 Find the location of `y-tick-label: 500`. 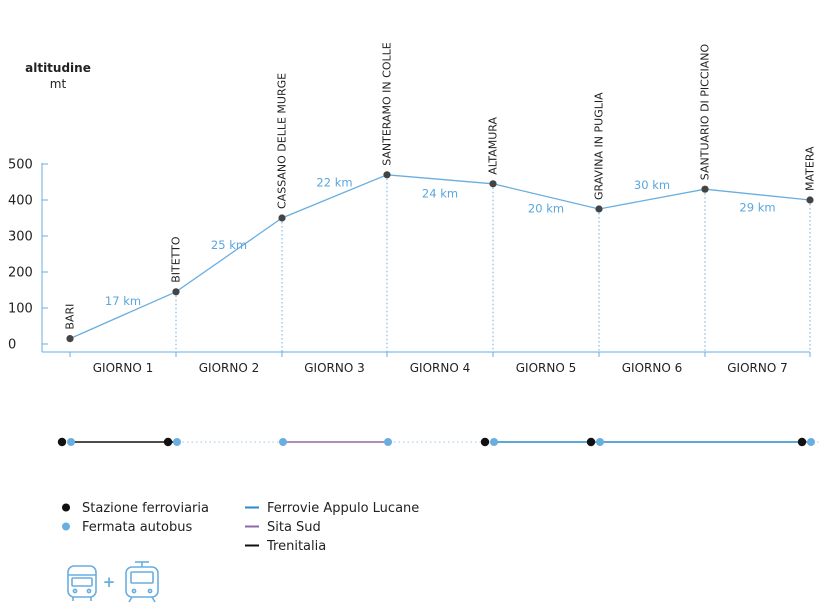

y-tick-label: 500 is located at coordinates (20, 165).